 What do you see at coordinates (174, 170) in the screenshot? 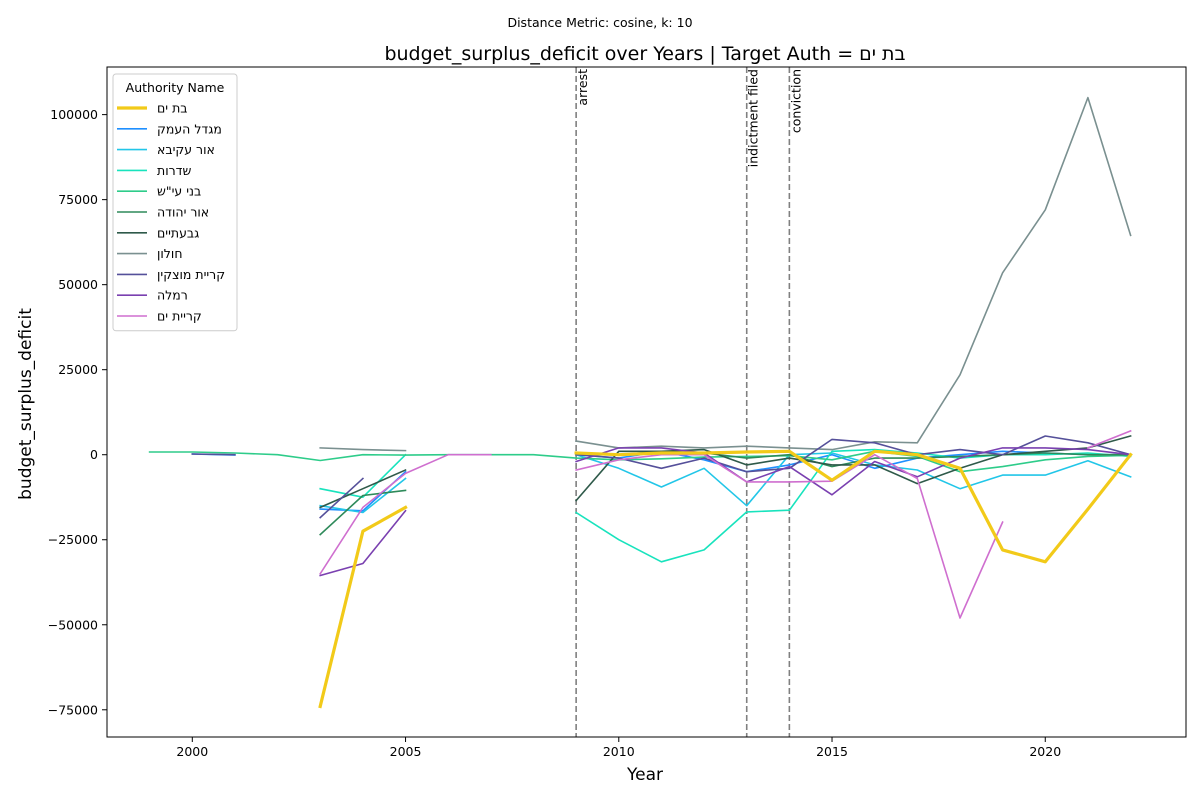
I see `legend-label-3: שדרות` at bounding box center [174, 170].